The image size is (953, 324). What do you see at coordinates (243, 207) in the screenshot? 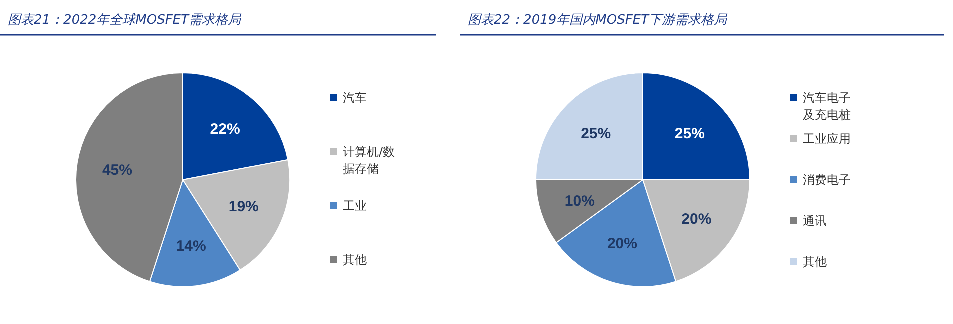
I see `data-label: 19%` at bounding box center [243, 207].